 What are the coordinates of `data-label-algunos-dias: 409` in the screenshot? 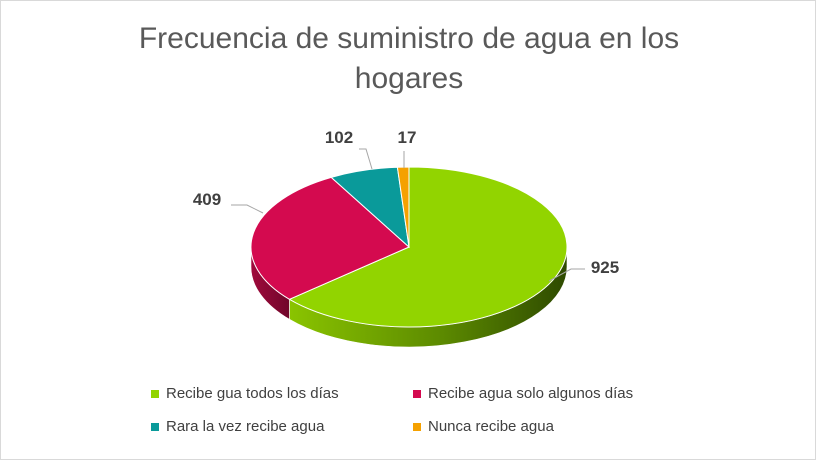 It's located at (207, 199).